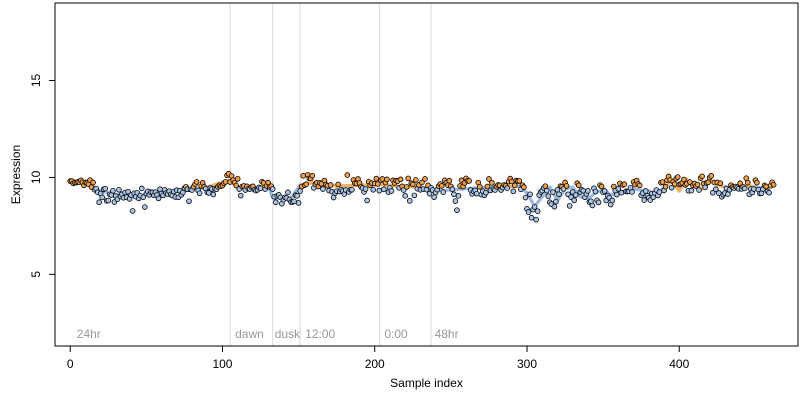 The height and width of the screenshot is (400, 800). Describe the element at coordinates (527, 364) in the screenshot. I see `x-tick-label-3: 300` at that location.